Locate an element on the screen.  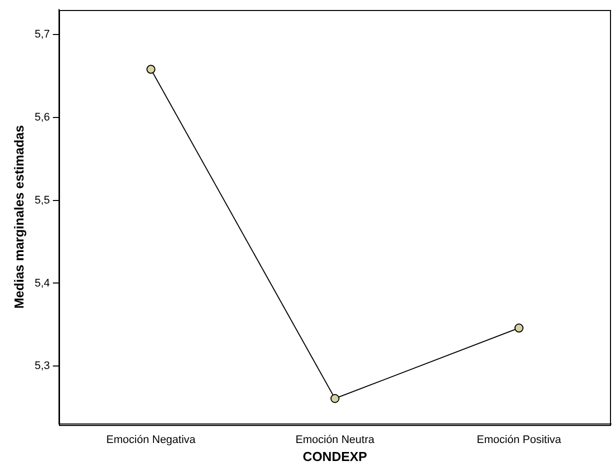
y-axis-title: Medias marginales estimadas is located at coordinates (18, 217).